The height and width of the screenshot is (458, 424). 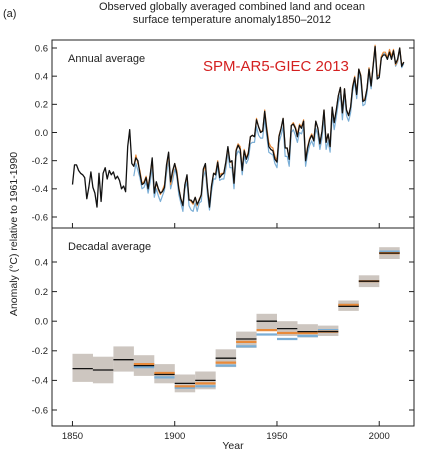 I want to click on x-axis-label: Year, so click(x=233, y=446).